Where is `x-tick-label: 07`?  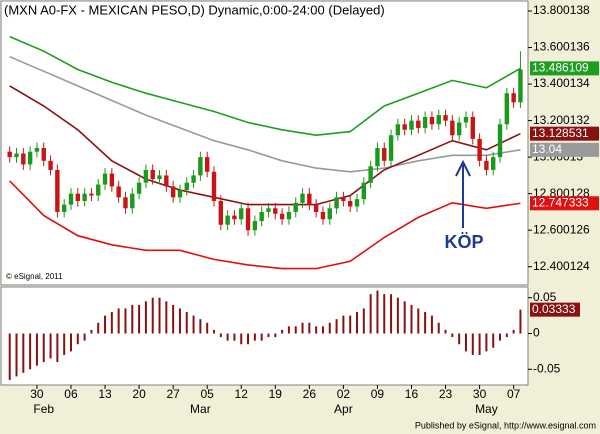
x-tick-label: 07 is located at coordinates (514, 394).